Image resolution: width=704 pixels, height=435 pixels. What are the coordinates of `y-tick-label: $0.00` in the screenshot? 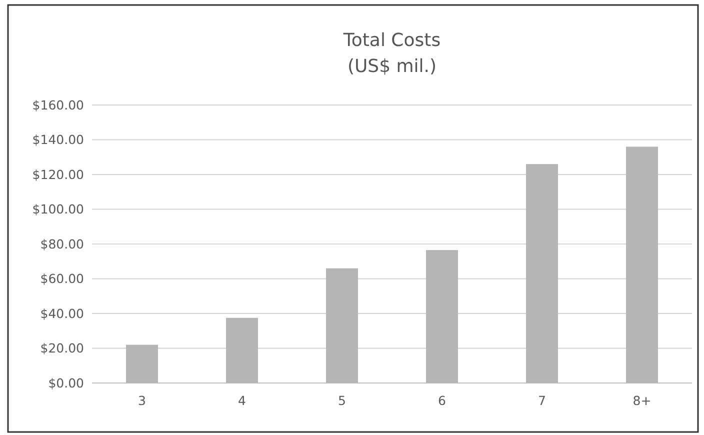 It's located at (66, 382).